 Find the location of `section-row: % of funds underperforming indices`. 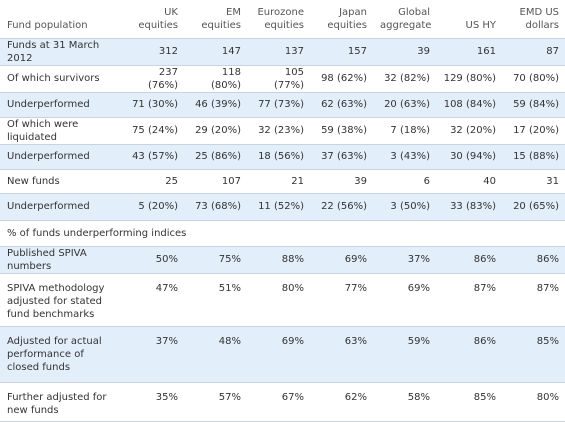

section-row: % of funds underperforming indices is located at coordinates (282, 233).